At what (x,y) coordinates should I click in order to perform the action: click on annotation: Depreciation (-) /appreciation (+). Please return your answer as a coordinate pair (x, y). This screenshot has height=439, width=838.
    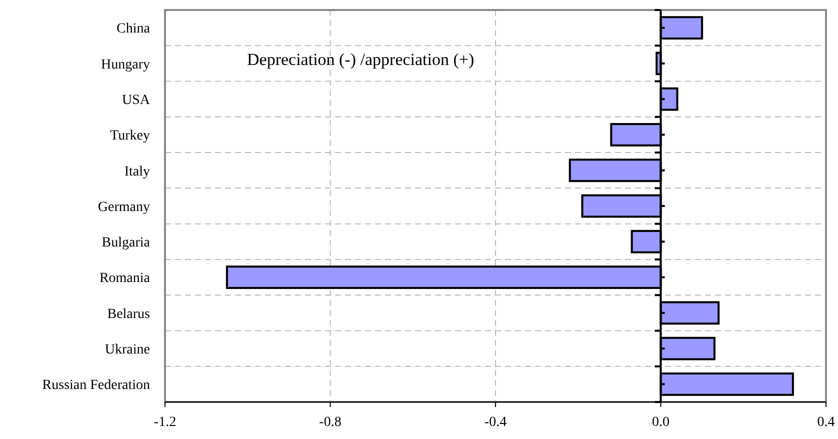
    Looking at the image, I should click on (360, 59).